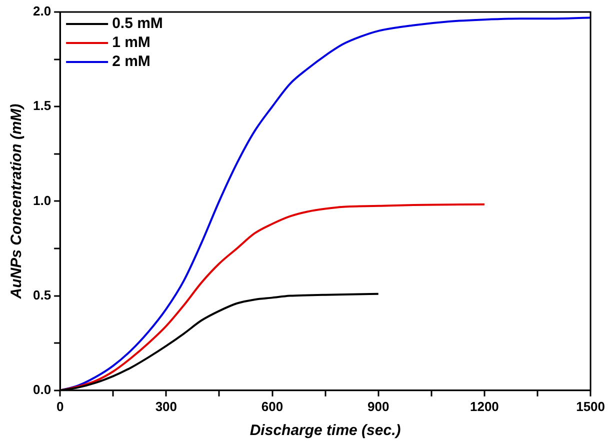 Image resolution: width=608 pixels, height=446 pixels. Describe the element at coordinates (42, 11) in the screenshot. I see `y-tick-label: 2.0` at that location.